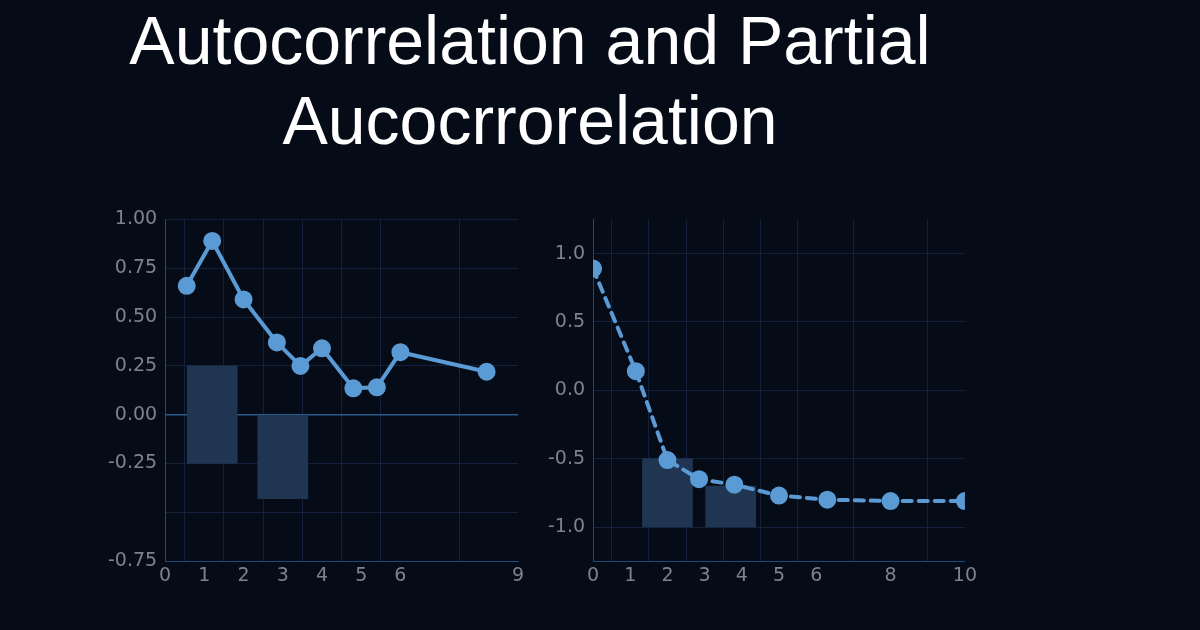 Image resolution: width=1200 pixels, height=630 pixels. Describe the element at coordinates (132, 559) in the screenshot. I see `y-tick-label: -0.75` at that location.